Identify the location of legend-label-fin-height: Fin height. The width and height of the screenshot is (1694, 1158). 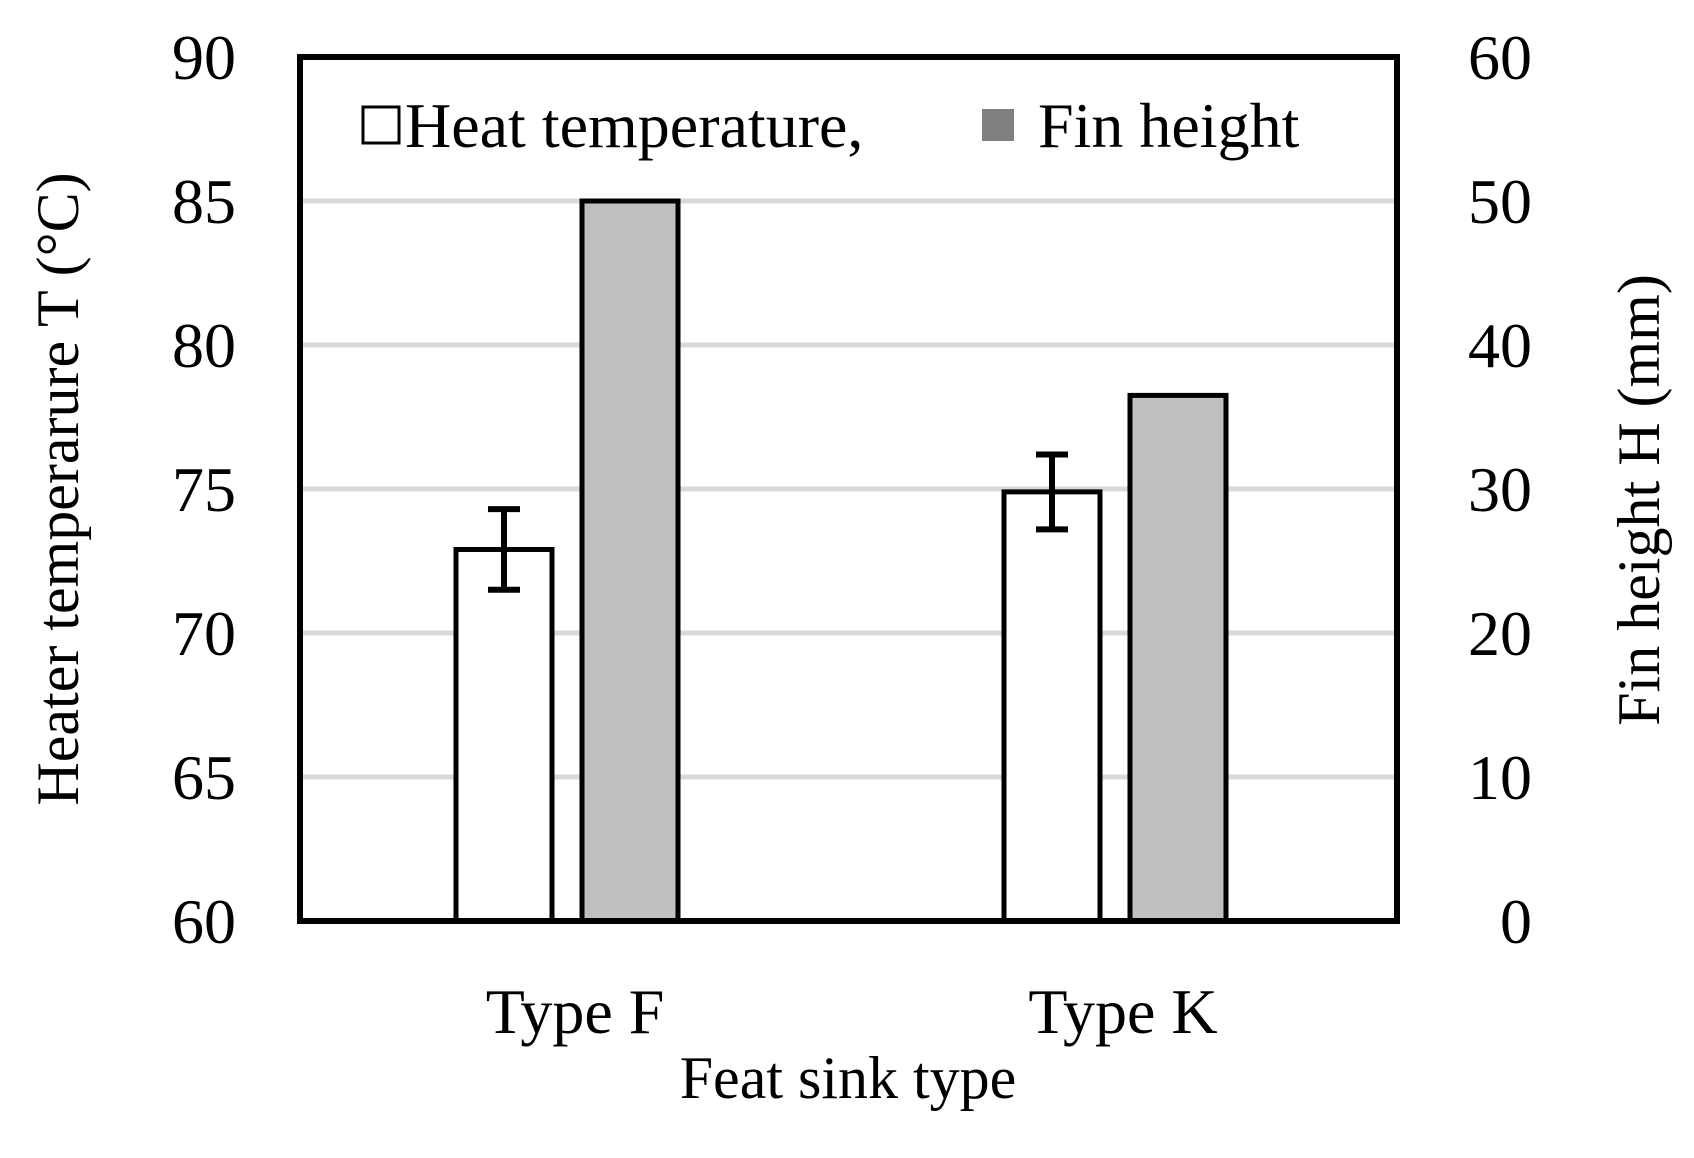
(1169, 125).